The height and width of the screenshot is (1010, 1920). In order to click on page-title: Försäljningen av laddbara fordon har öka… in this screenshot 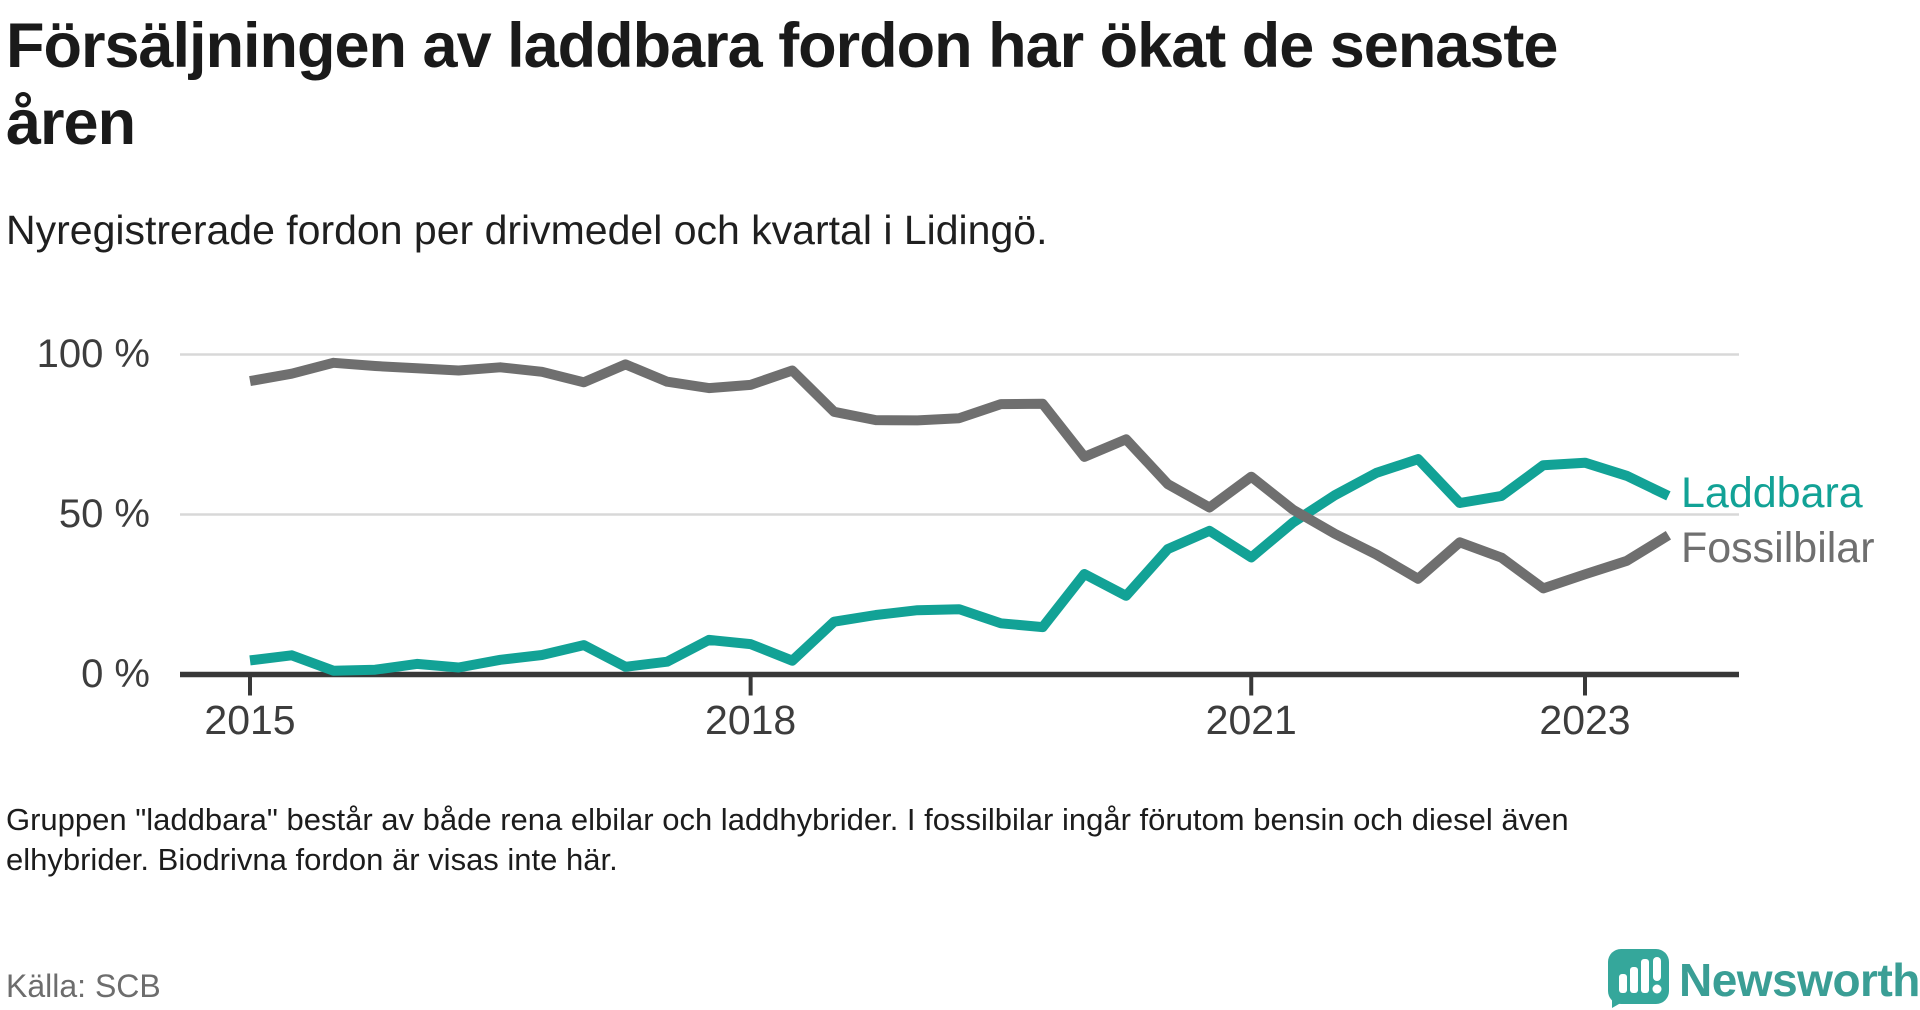, I will do `click(916, 85)`.